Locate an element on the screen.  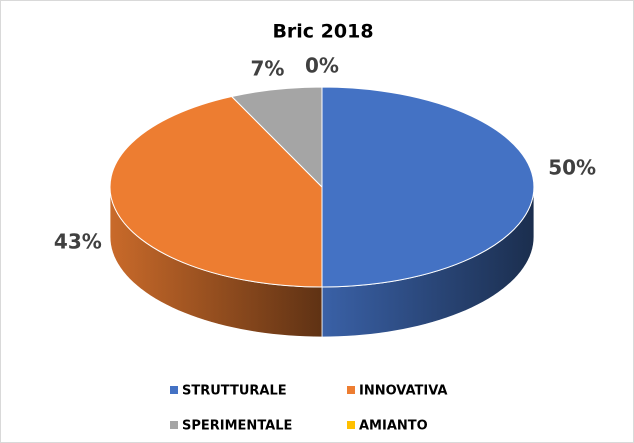
data-label: 50% is located at coordinates (572, 168).